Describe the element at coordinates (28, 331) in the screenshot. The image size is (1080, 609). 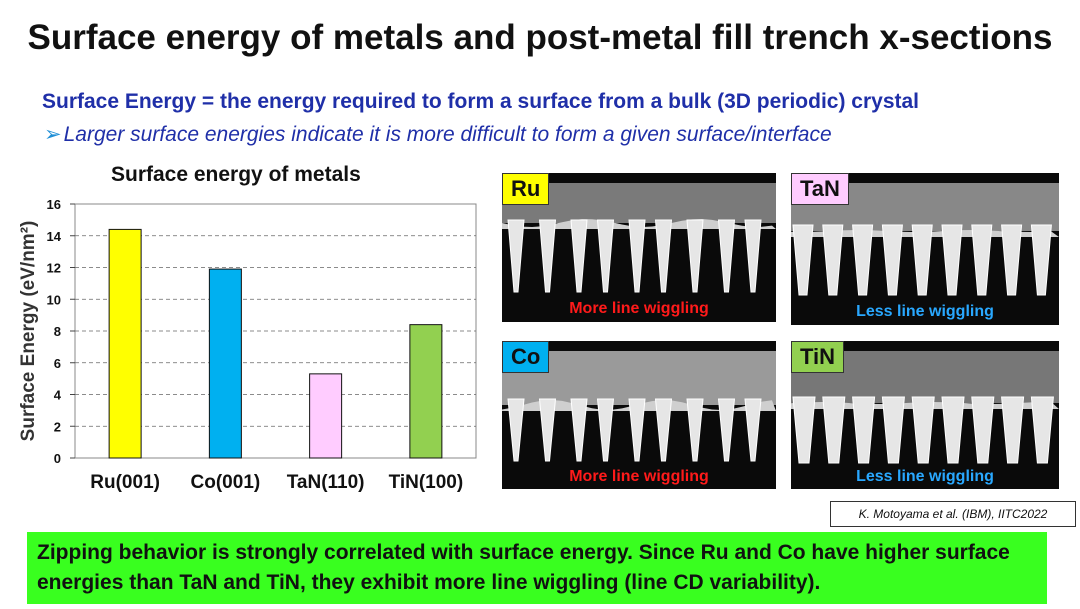
I see `y-axis-label: Surface Energy (eV/nm²)` at that location.